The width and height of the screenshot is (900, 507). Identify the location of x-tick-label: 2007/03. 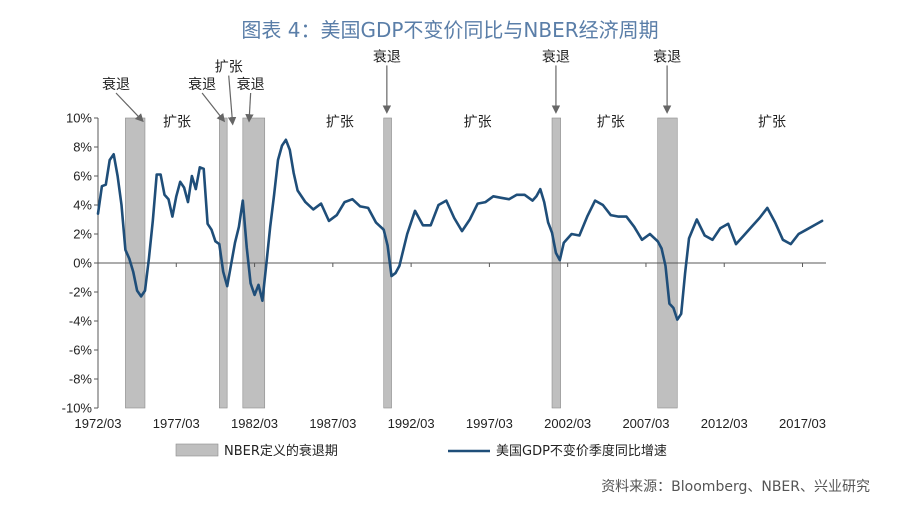
(645, 423).